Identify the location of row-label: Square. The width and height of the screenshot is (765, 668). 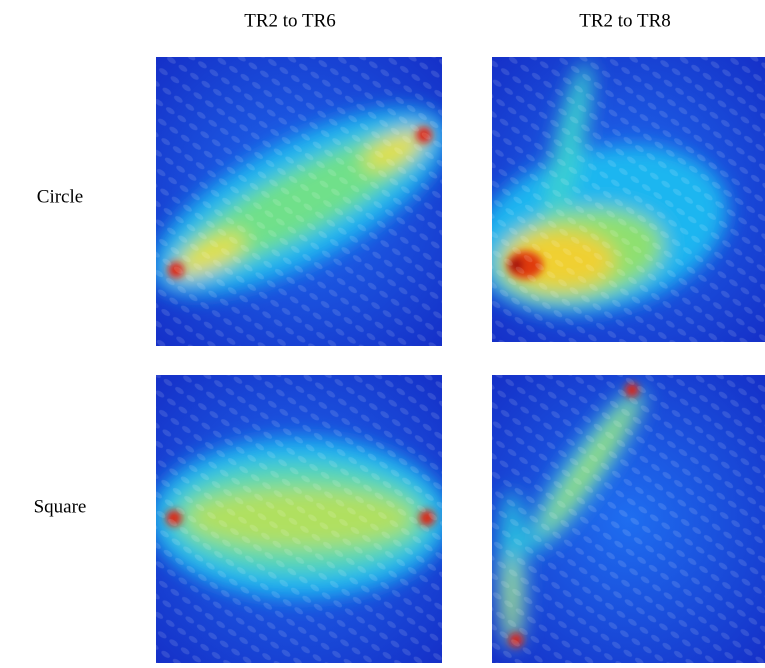
(60, 506).